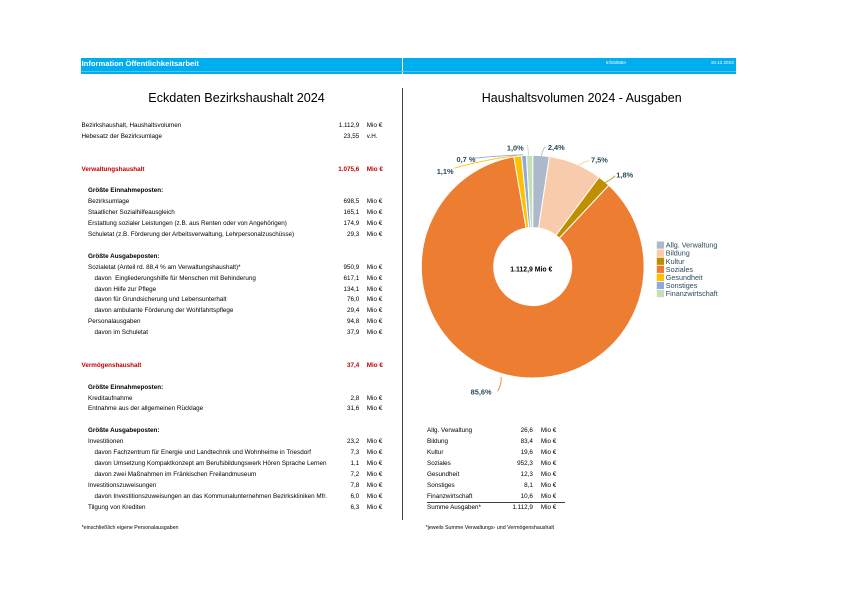 This screenshot has width=842, height=595. What do you see at coordinates (531, 270) in the screenshot?
I see `svg-text: 1.112,9 Mio €` at bounding box center [531, 270].